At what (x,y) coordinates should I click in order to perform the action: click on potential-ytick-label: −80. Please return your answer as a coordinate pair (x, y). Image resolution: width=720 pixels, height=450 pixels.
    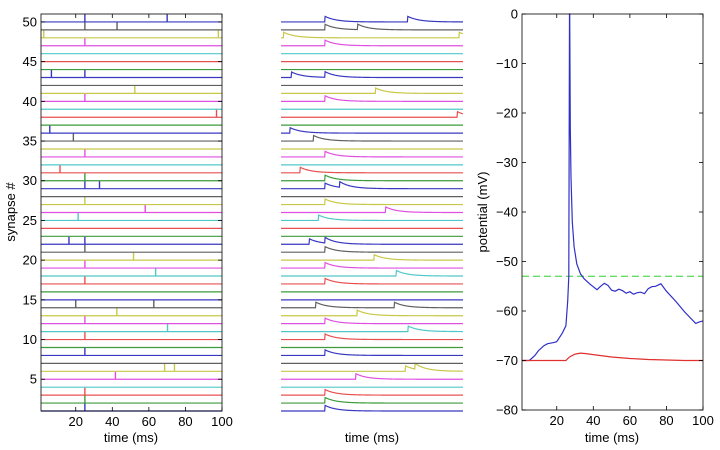
    Looking at the image, I should click on (507, 410).